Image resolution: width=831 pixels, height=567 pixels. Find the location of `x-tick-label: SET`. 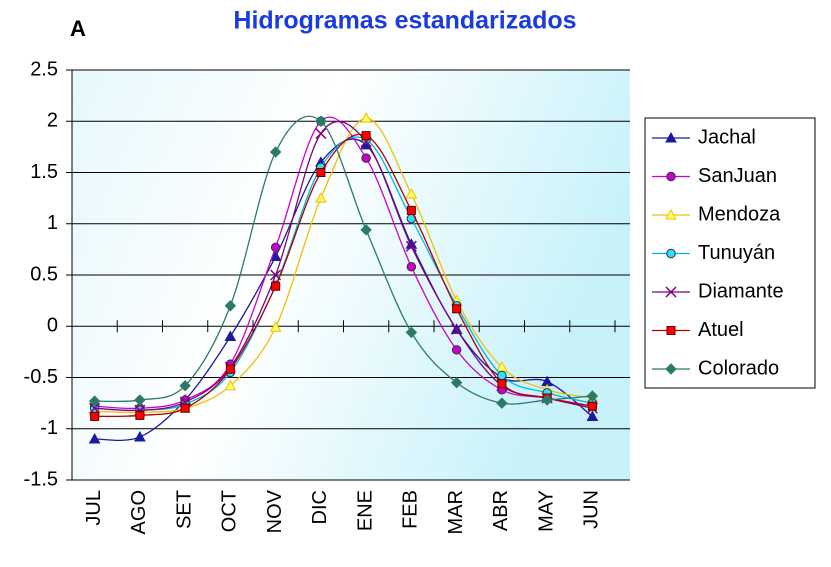

x-tick-label: SET is located at coordinates (184, 509).